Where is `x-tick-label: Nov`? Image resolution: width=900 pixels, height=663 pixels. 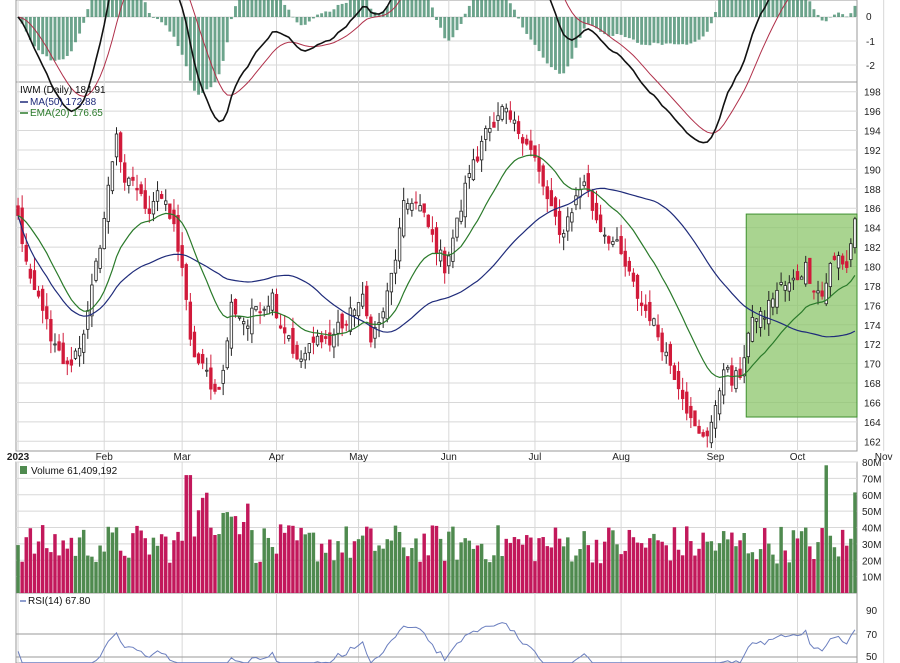
x-tick-label: Nov is located at coordinates (884, 457).